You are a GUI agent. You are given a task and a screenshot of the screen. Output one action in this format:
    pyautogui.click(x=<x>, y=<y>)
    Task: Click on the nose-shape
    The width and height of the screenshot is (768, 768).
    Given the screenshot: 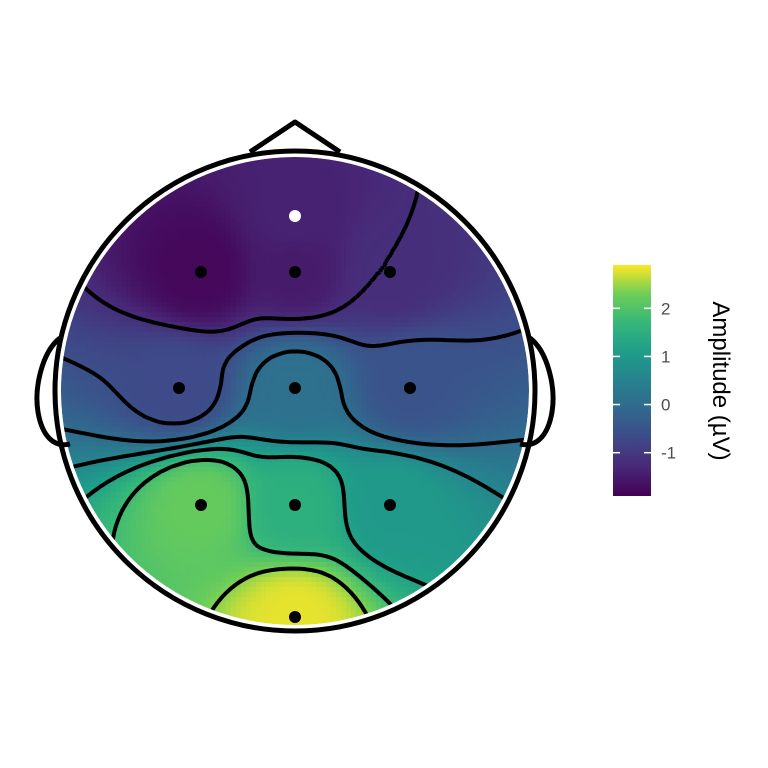 What is the action you would take?
    pyautogui.click(x=295, y=137)
    